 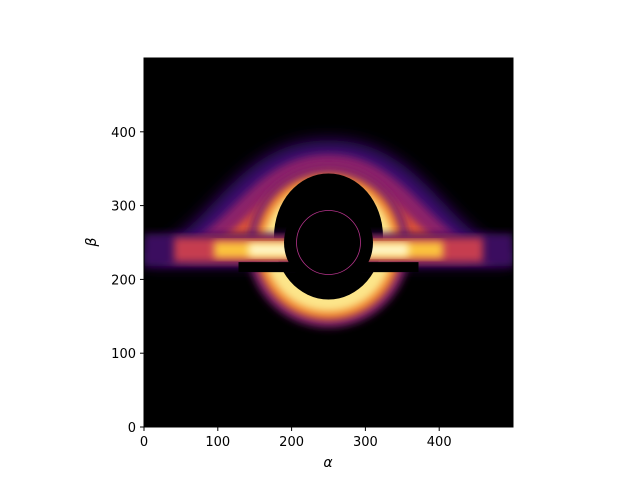 What do you see at coordinates (439, 442) in the screenshot?
I see `x-tick-label: 400` at bounding box center [439, 442].